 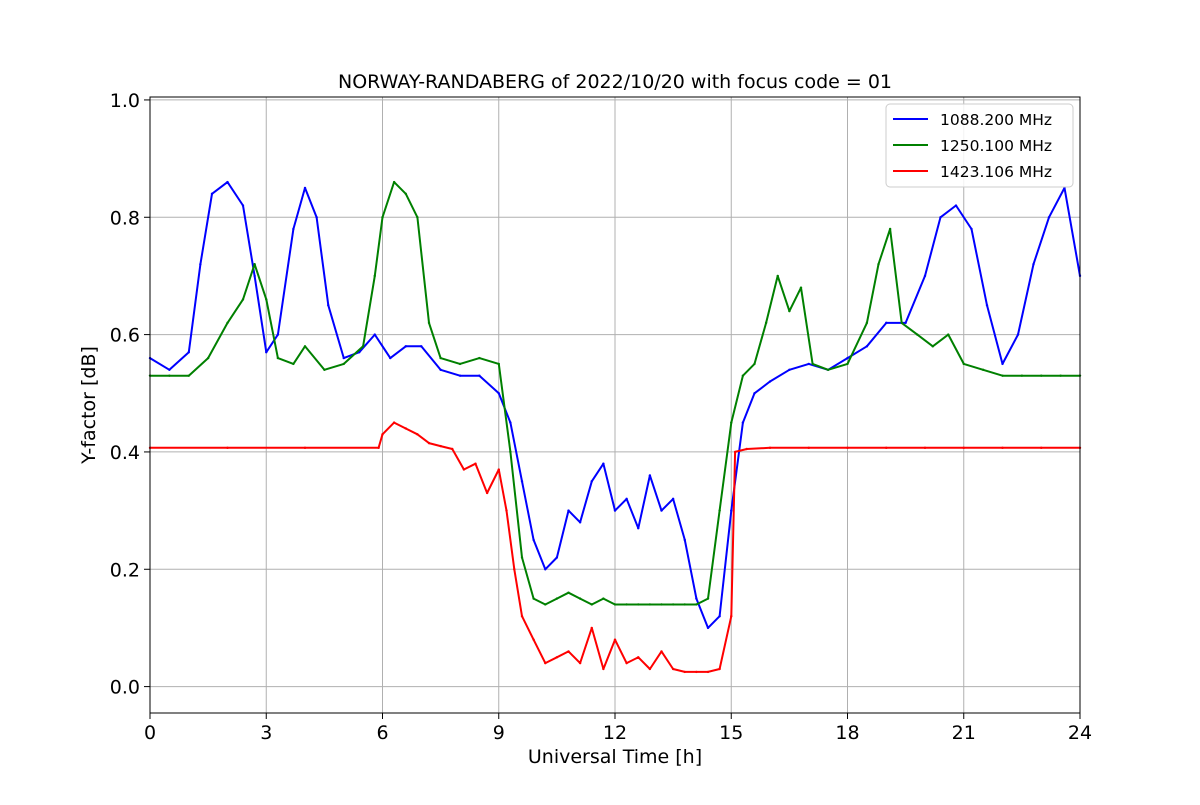 I want to click on x-tick-label: 6, so click(x=382, y=733).